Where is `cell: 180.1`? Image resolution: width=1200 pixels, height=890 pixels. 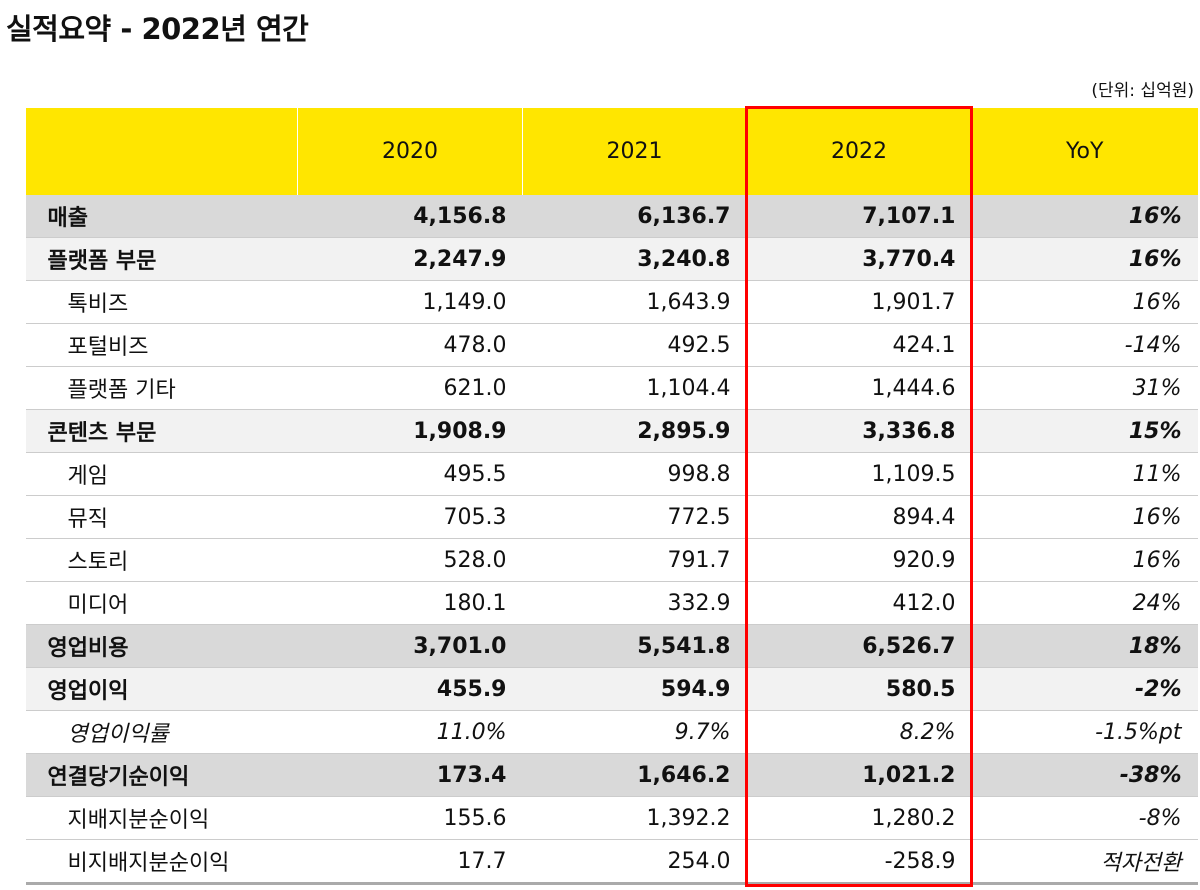
cell: 180.1 is located at coordinates (410, 603).